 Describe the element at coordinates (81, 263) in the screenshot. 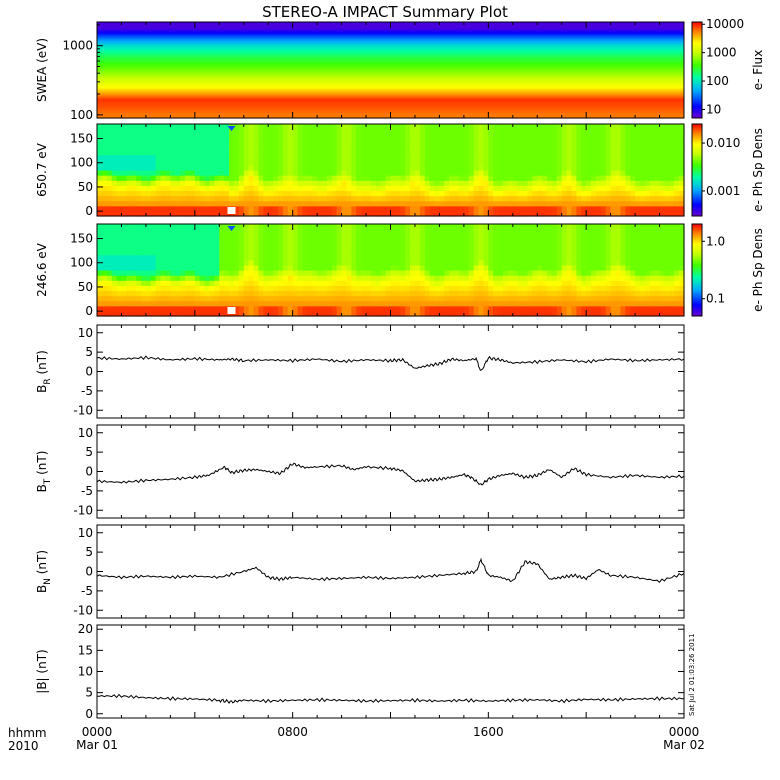

I see `pad246-ytick-label-2: 100` at that location.